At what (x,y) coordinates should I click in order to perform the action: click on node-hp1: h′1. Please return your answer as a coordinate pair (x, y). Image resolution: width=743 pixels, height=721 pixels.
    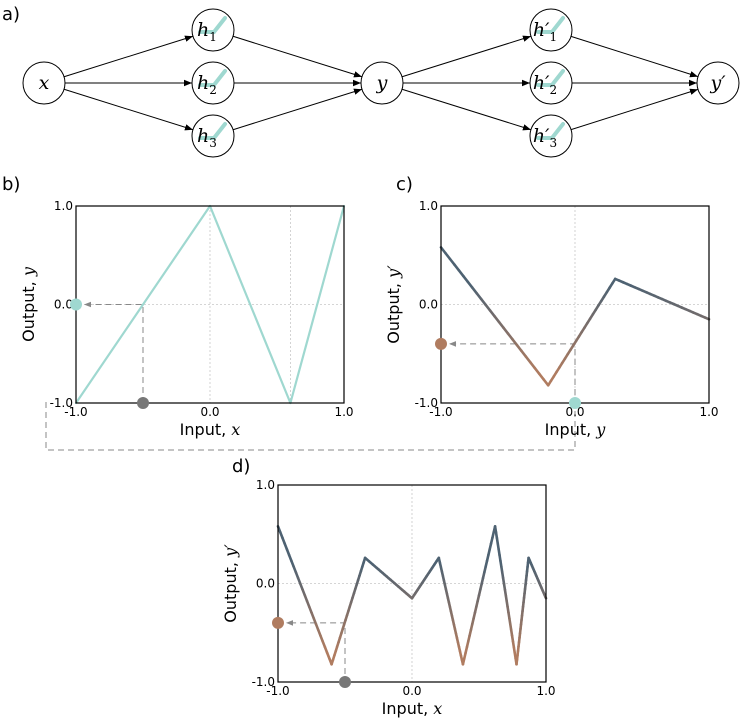
    Looking at the image, I should click on (551, 30).